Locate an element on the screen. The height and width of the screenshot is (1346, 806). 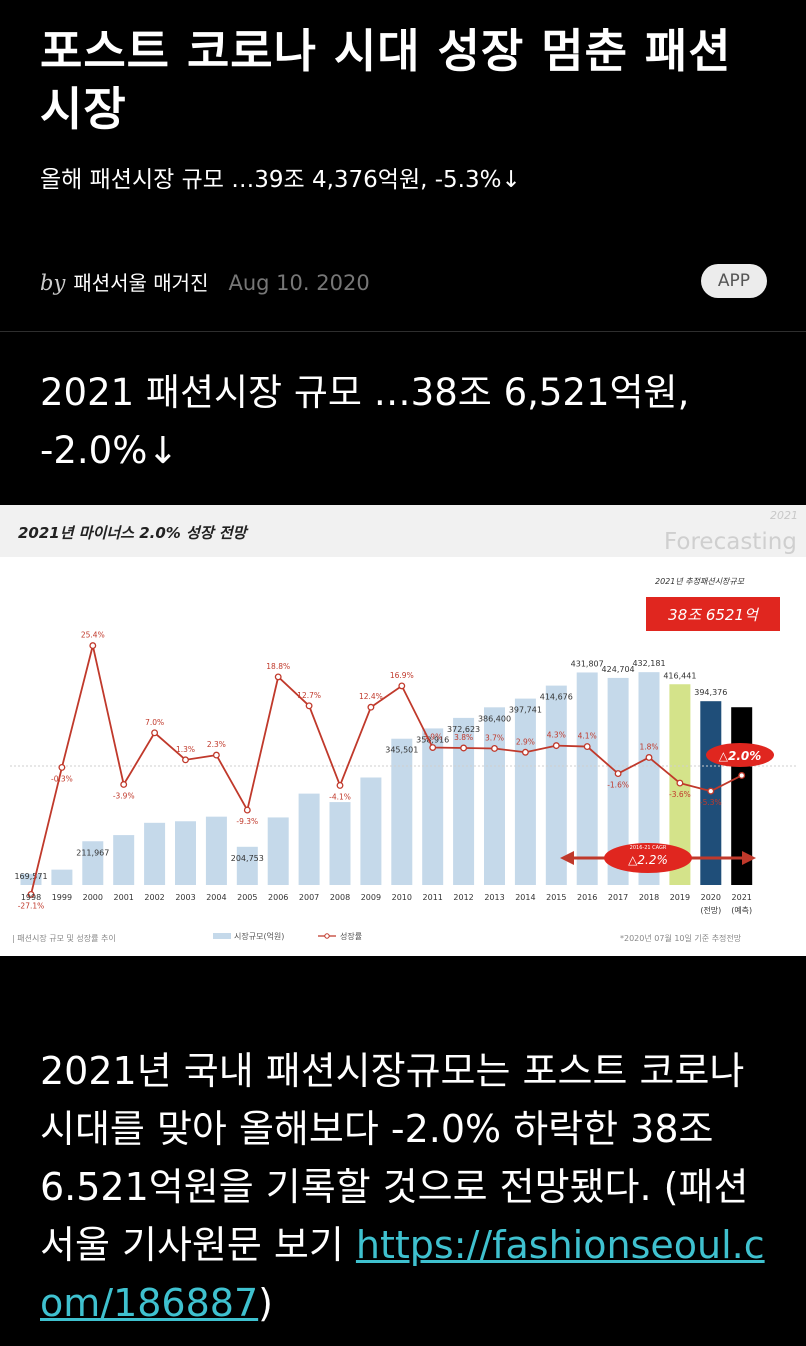
article-source-link: https://fashionseoul.com/186887 is located at coordinates (402, 1274).